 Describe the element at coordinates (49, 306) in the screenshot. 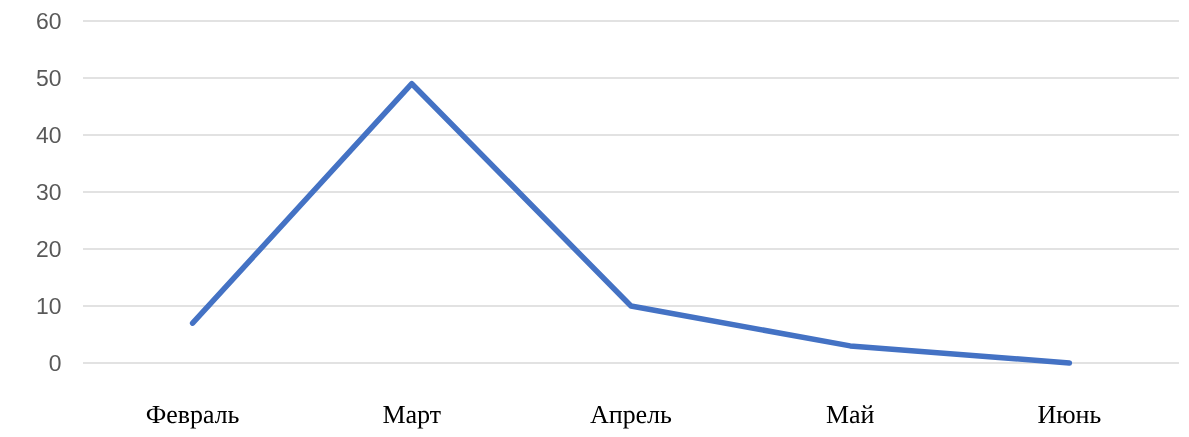

I see `y-tick-label: 10` at that location.